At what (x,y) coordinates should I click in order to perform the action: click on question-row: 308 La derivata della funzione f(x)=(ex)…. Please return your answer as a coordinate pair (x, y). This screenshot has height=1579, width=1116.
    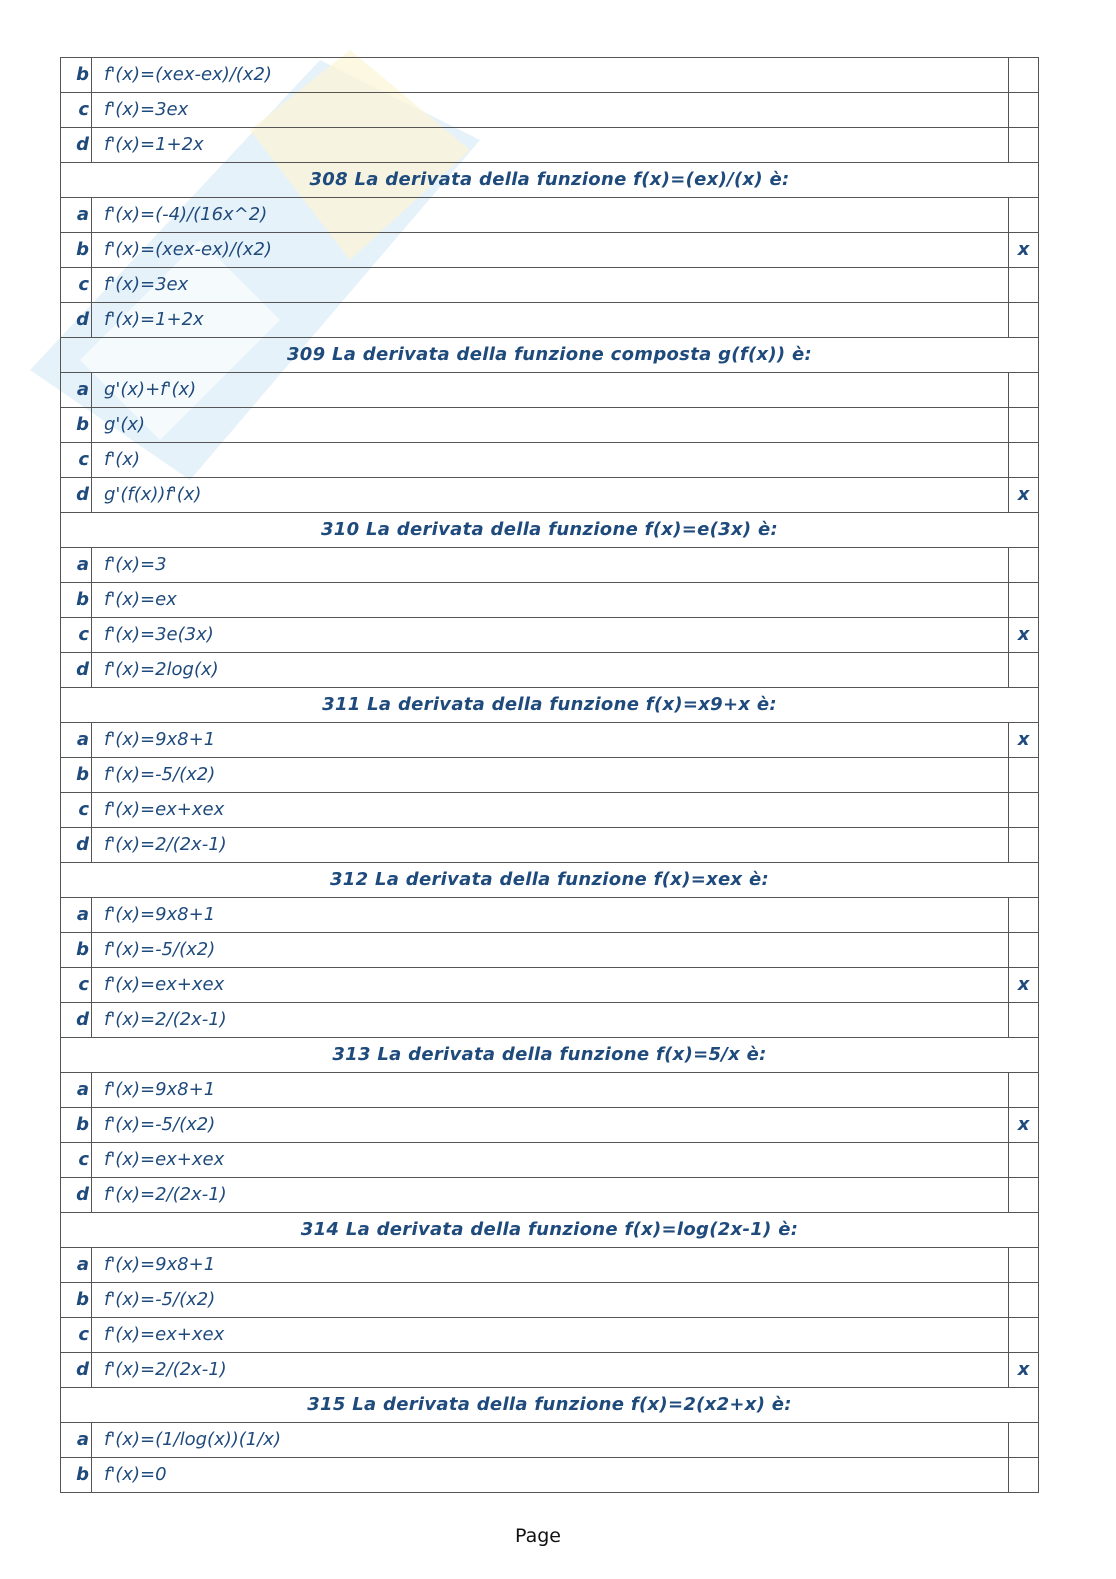
    Looking at the image, I should click on (549, 180).